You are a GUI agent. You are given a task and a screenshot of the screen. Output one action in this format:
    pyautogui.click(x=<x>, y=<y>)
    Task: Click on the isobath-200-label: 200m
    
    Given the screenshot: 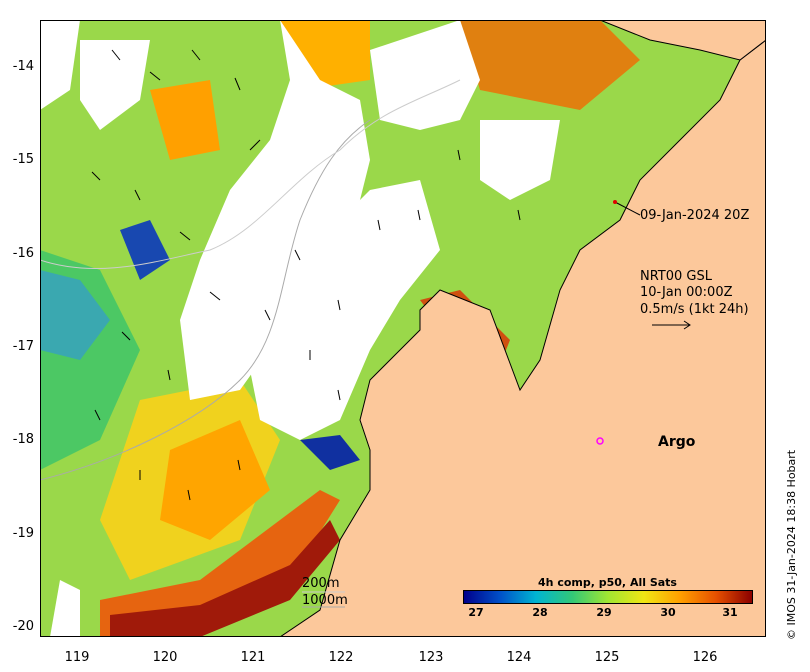 What is the action you would take?
    pyautogui.click(x=321, y=583)
    